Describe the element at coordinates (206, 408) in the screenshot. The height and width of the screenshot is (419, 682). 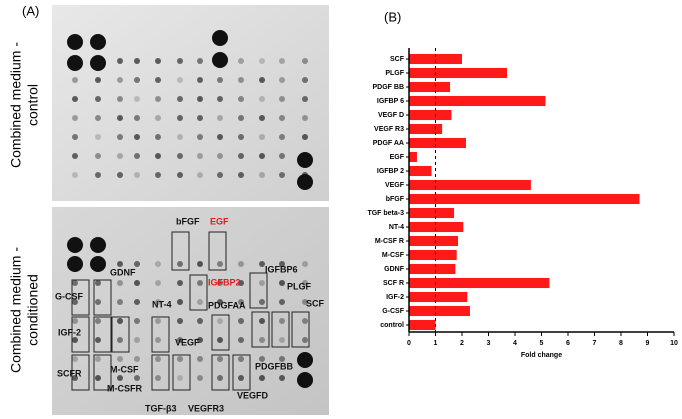
I see `spot-label: VEGFR3` at that location.